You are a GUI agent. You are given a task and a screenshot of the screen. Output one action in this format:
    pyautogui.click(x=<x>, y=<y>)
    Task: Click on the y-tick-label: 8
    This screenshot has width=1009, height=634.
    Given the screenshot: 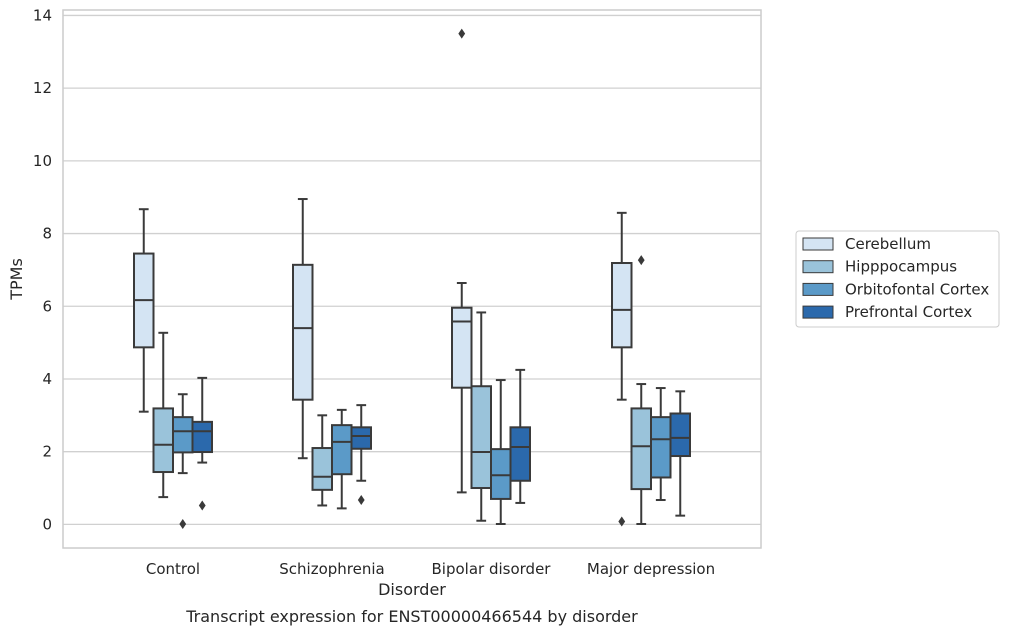 What is the action you would take?
    pyautogui.click(x=47, y=234)
    